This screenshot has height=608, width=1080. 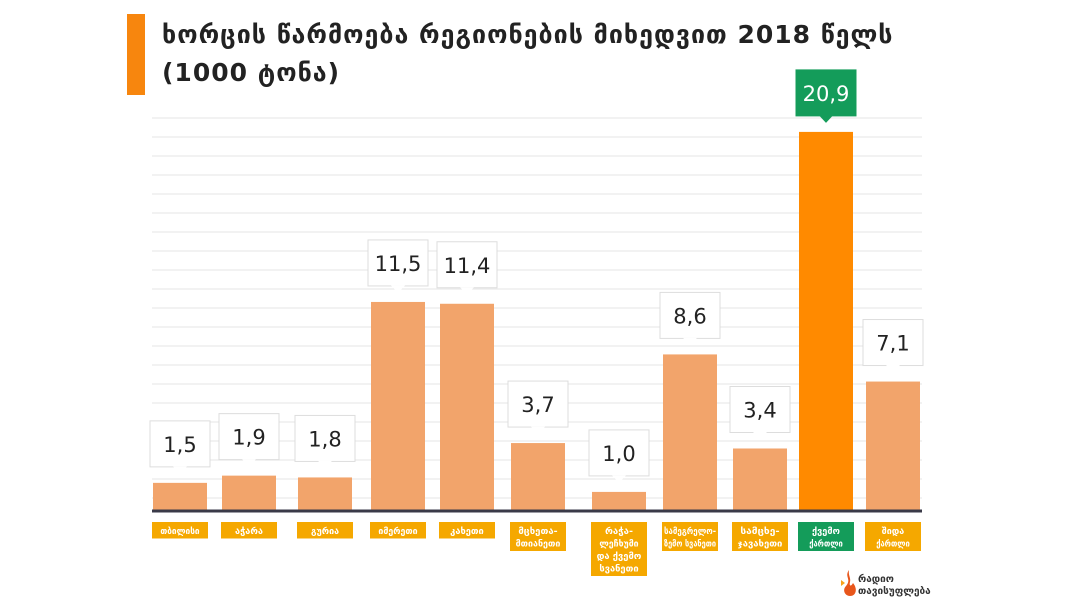 I want to click on value-label: 11,4, so click(x=467, y=266).